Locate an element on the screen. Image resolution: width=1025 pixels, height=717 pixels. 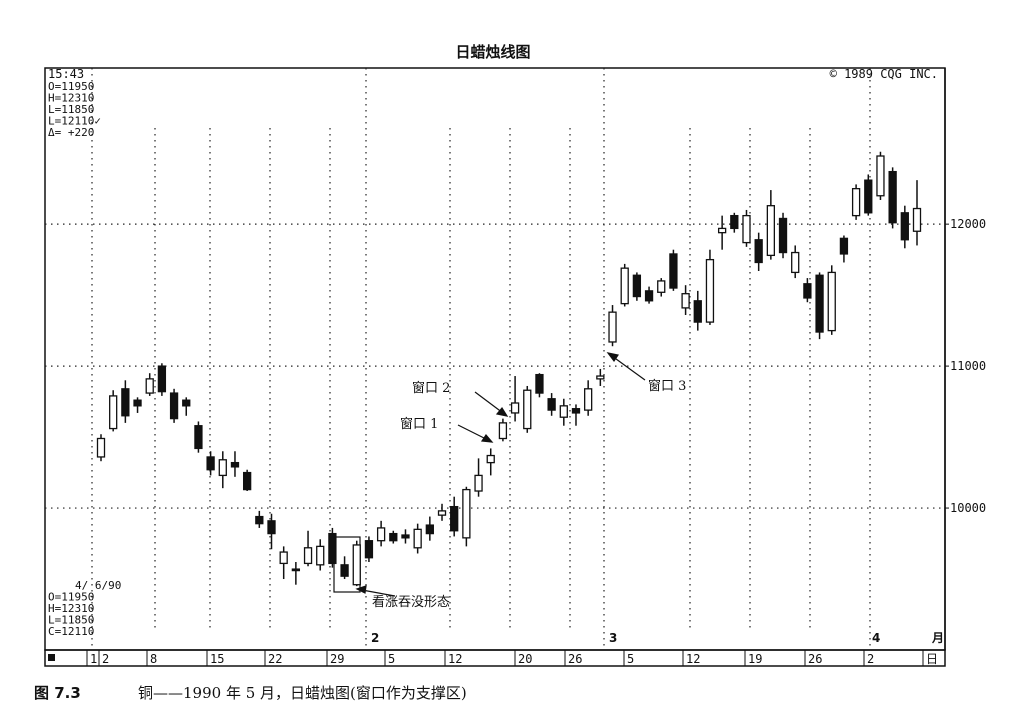
date-label: 8 is located at coordinates (153, 659).